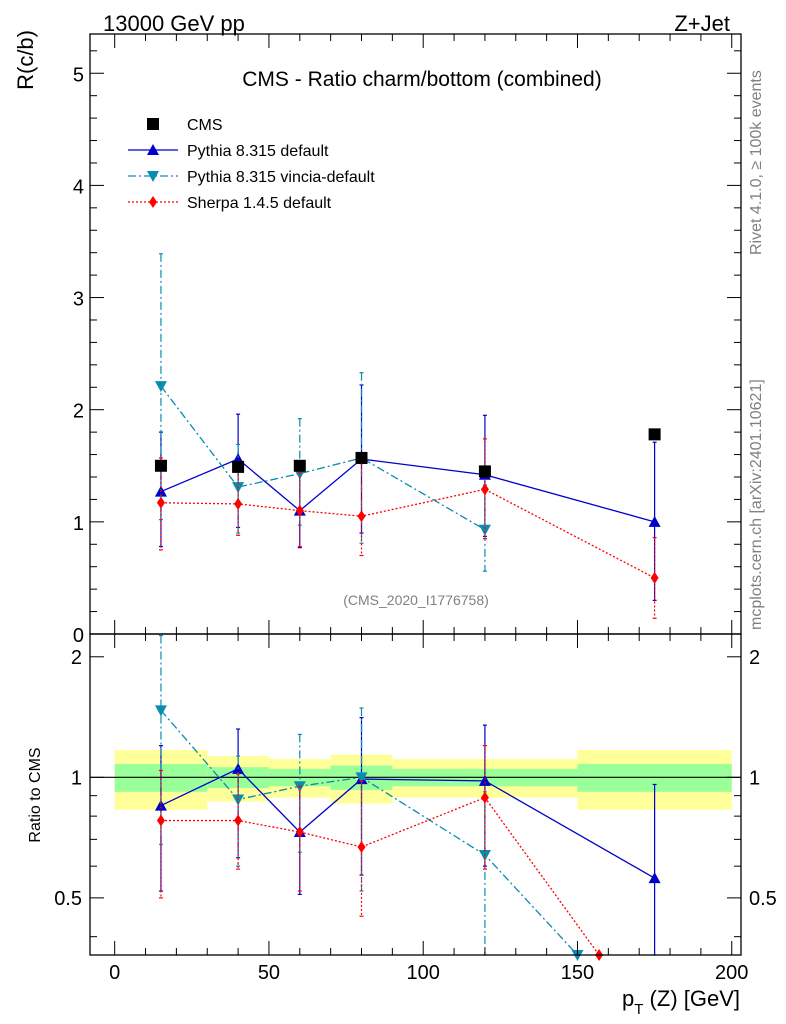 The image size is (786, 1024). Describe the element at coordinates (68, 899) in the screenshot. I see `ratio-y-tick-label: 0.5` at that location.